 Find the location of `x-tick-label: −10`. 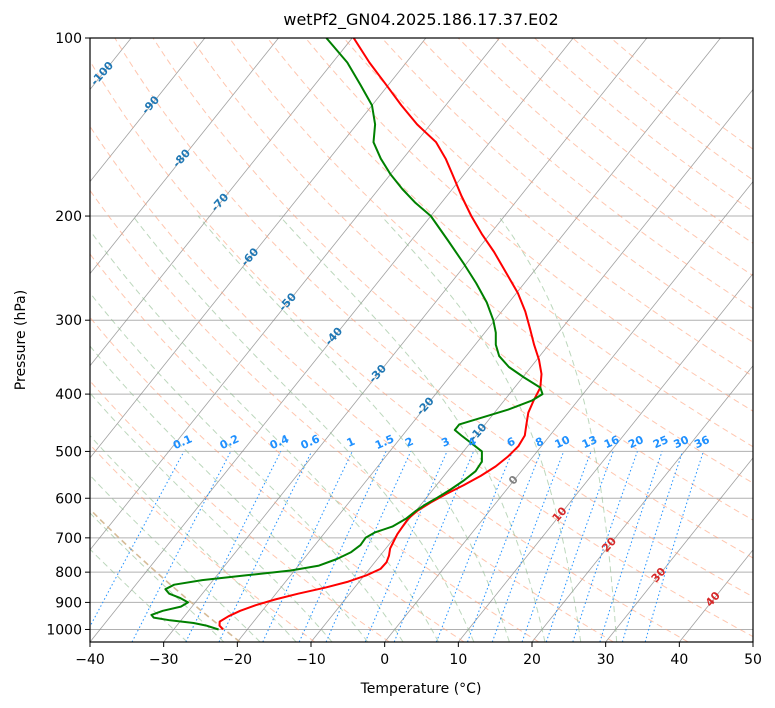

x-tick-label: −10 is located at coordinates (311, 660).